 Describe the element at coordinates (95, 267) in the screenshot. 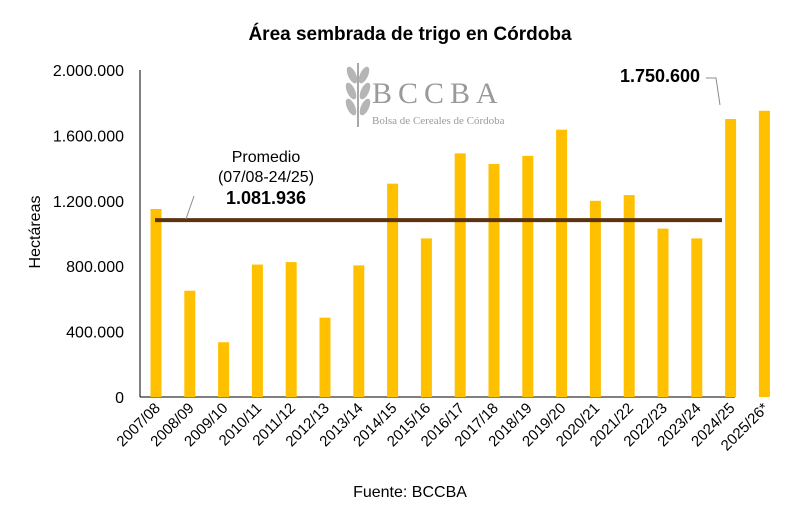

I see `y-tick-label: 800.000` at that location.